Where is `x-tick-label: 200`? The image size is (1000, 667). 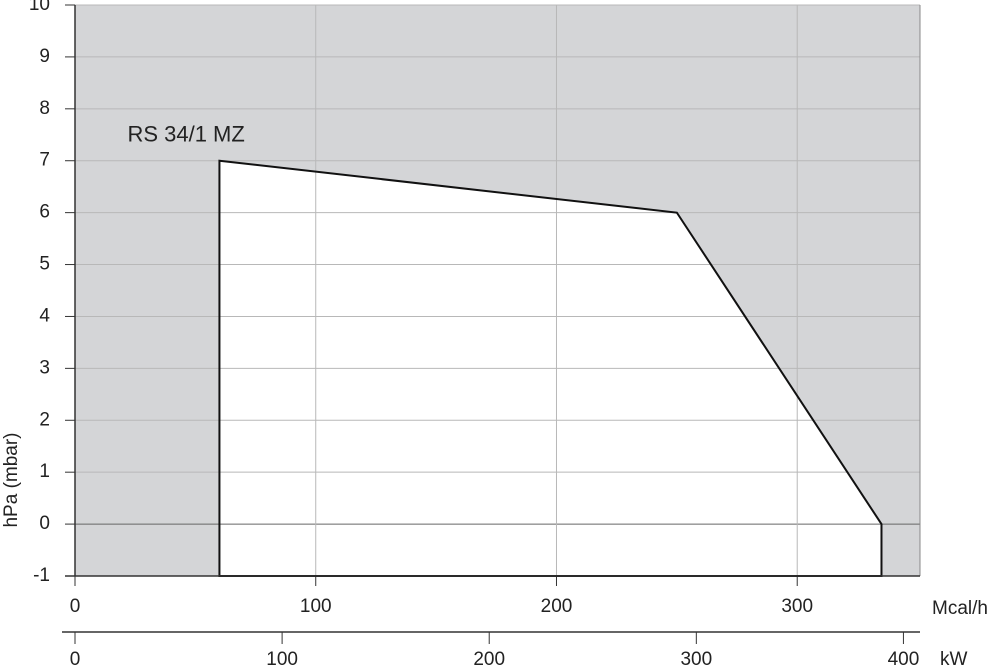
x-tick-label: 200 is located at coordinates (557, 606).